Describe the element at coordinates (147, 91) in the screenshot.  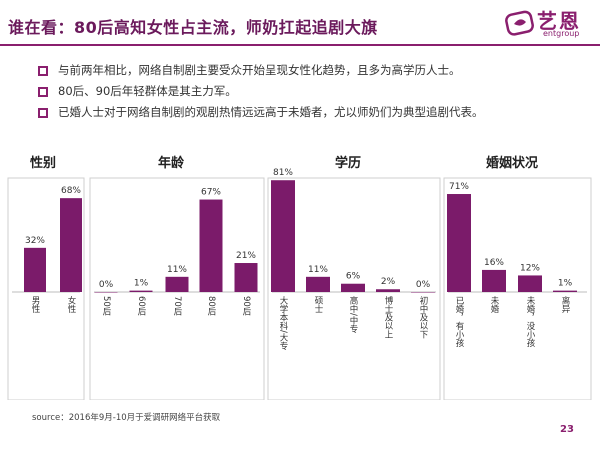
I see `bullet-text: 80后、90后年轻群体是其主力军。` at that location.